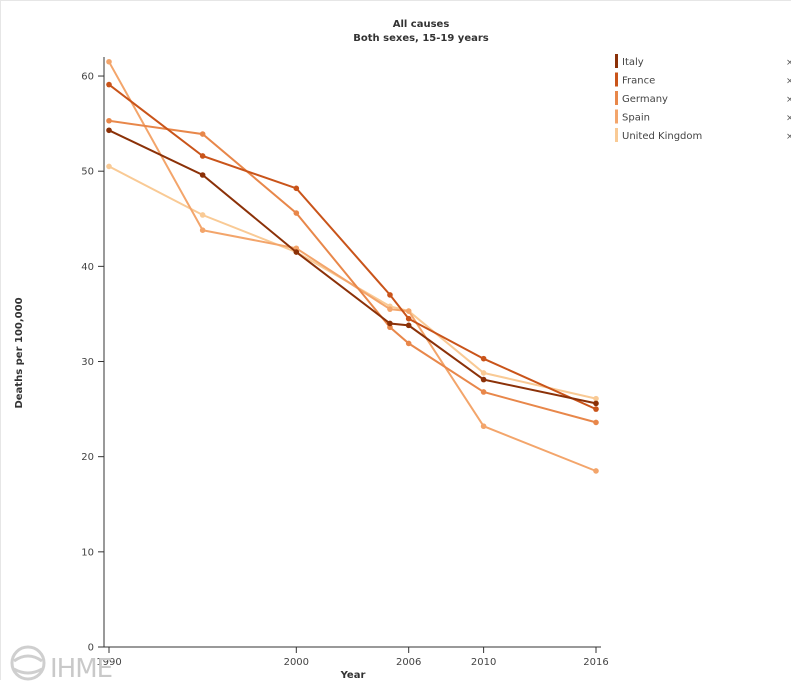 The height and width of the screenshot is (681, 791). What do you see at coordinates (638, 81) in the screenshot?
I see `legend-label: France` at bounding box center [638, 81].